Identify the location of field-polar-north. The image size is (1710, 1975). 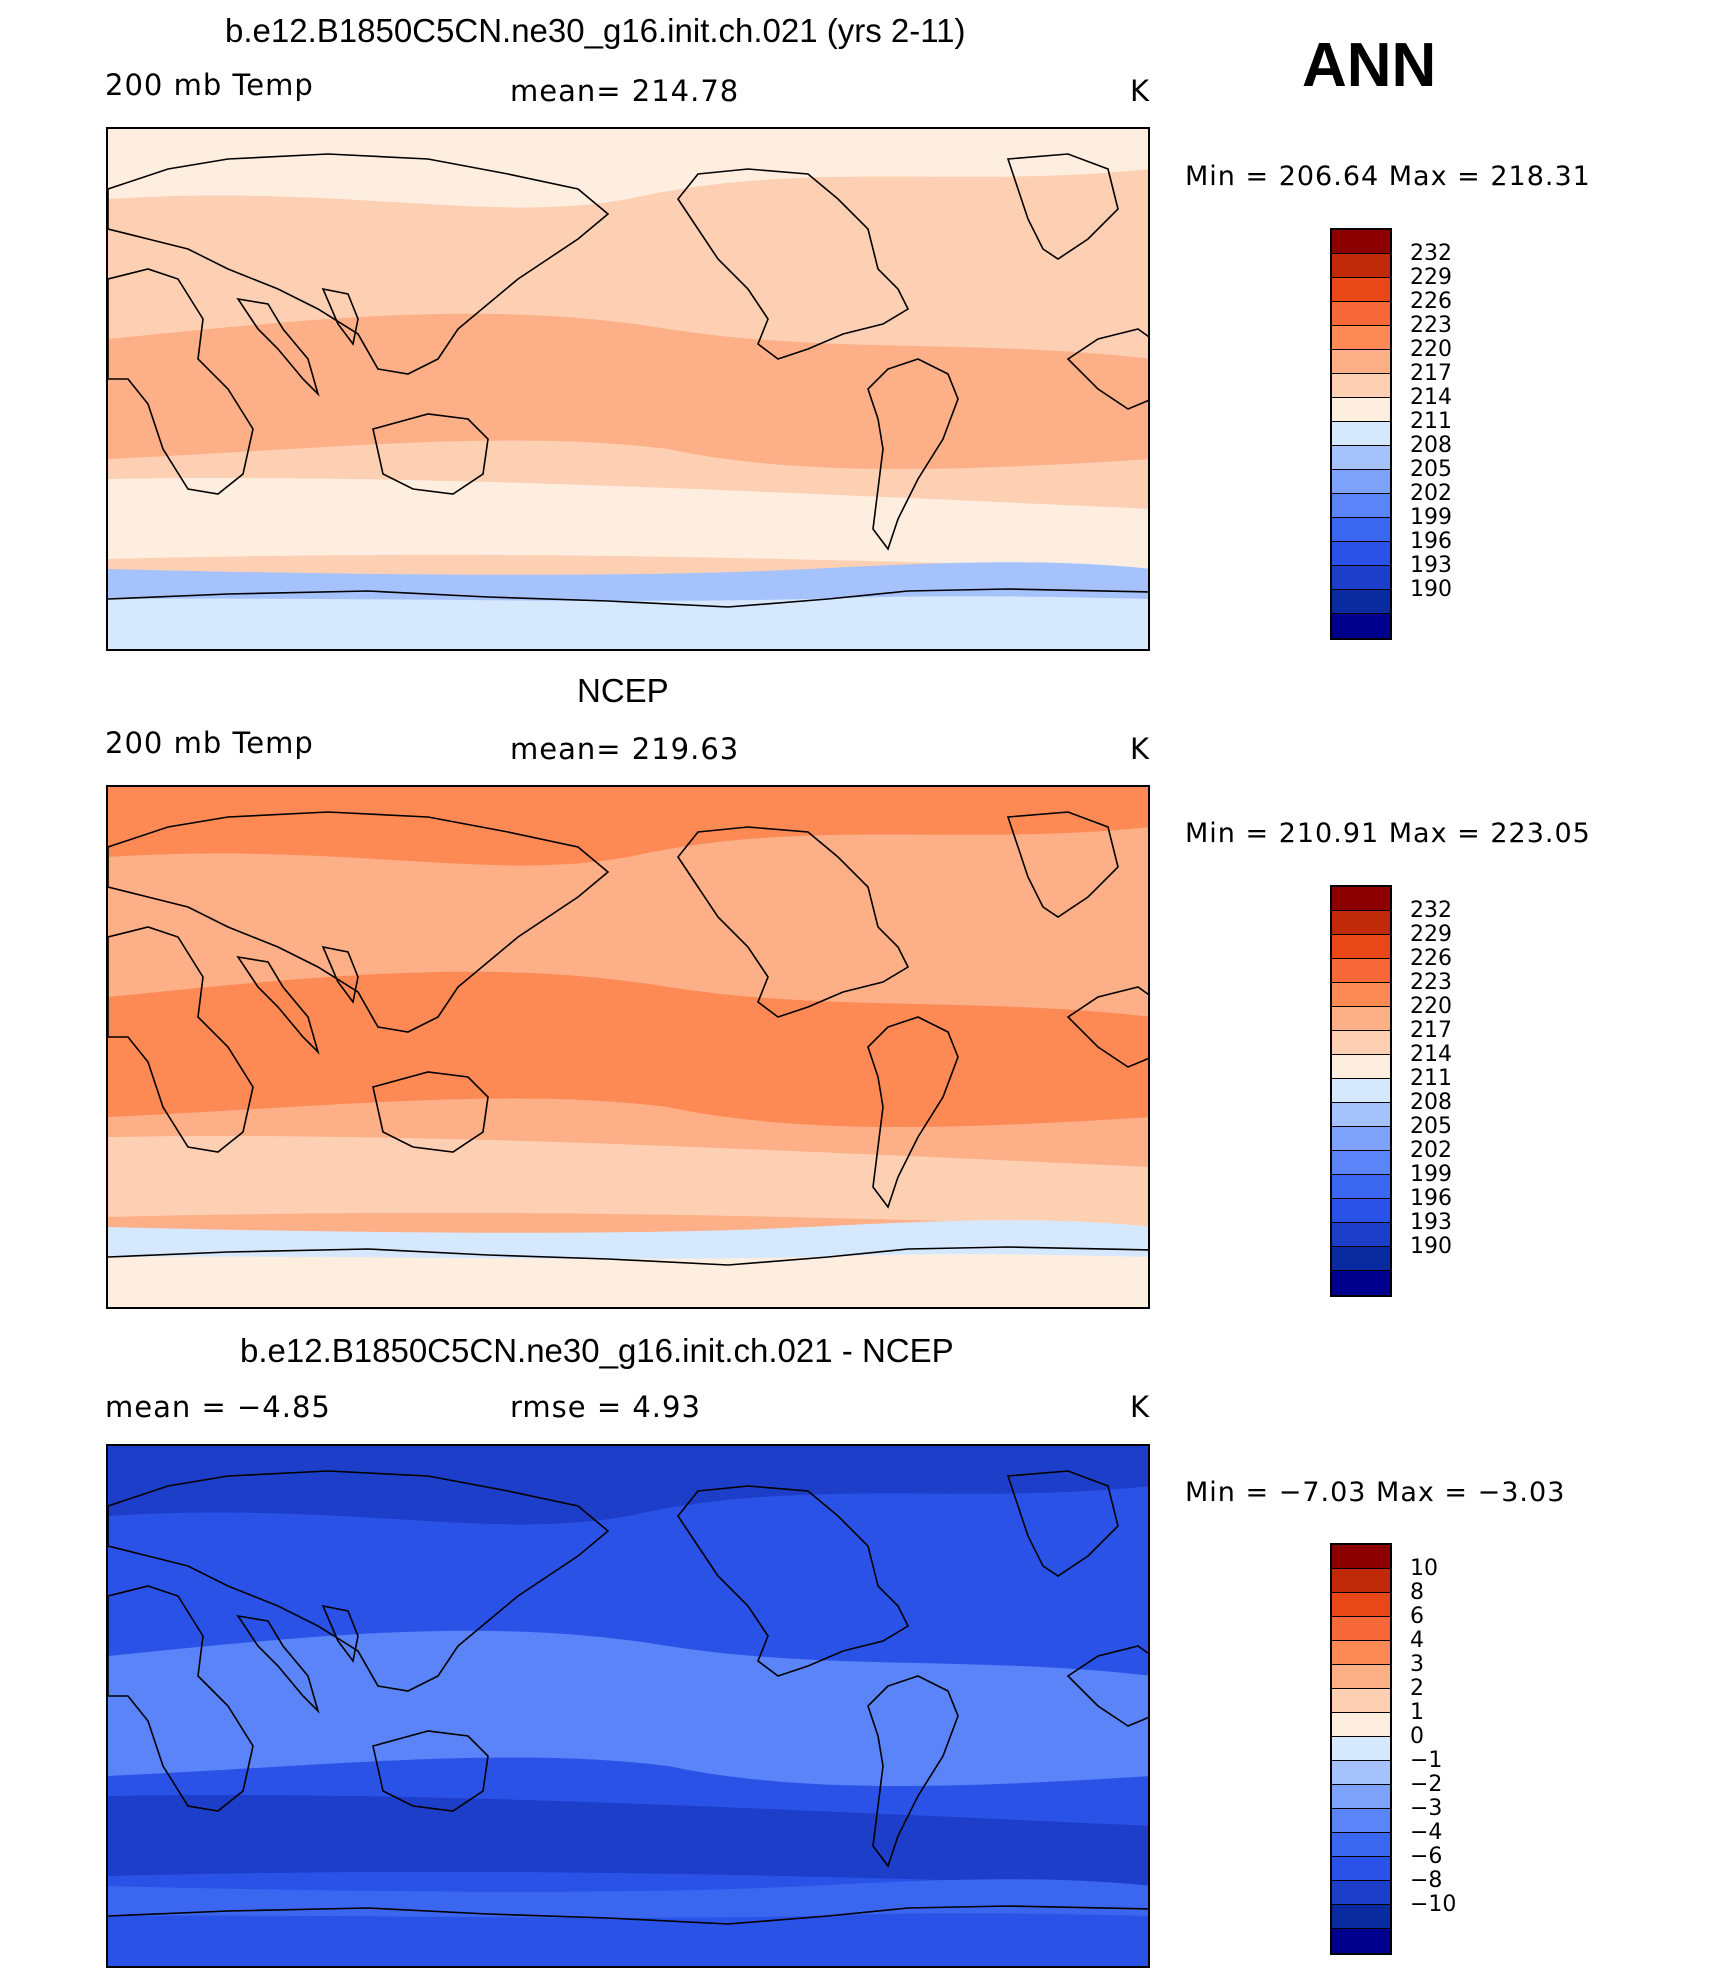
(628, 1485).